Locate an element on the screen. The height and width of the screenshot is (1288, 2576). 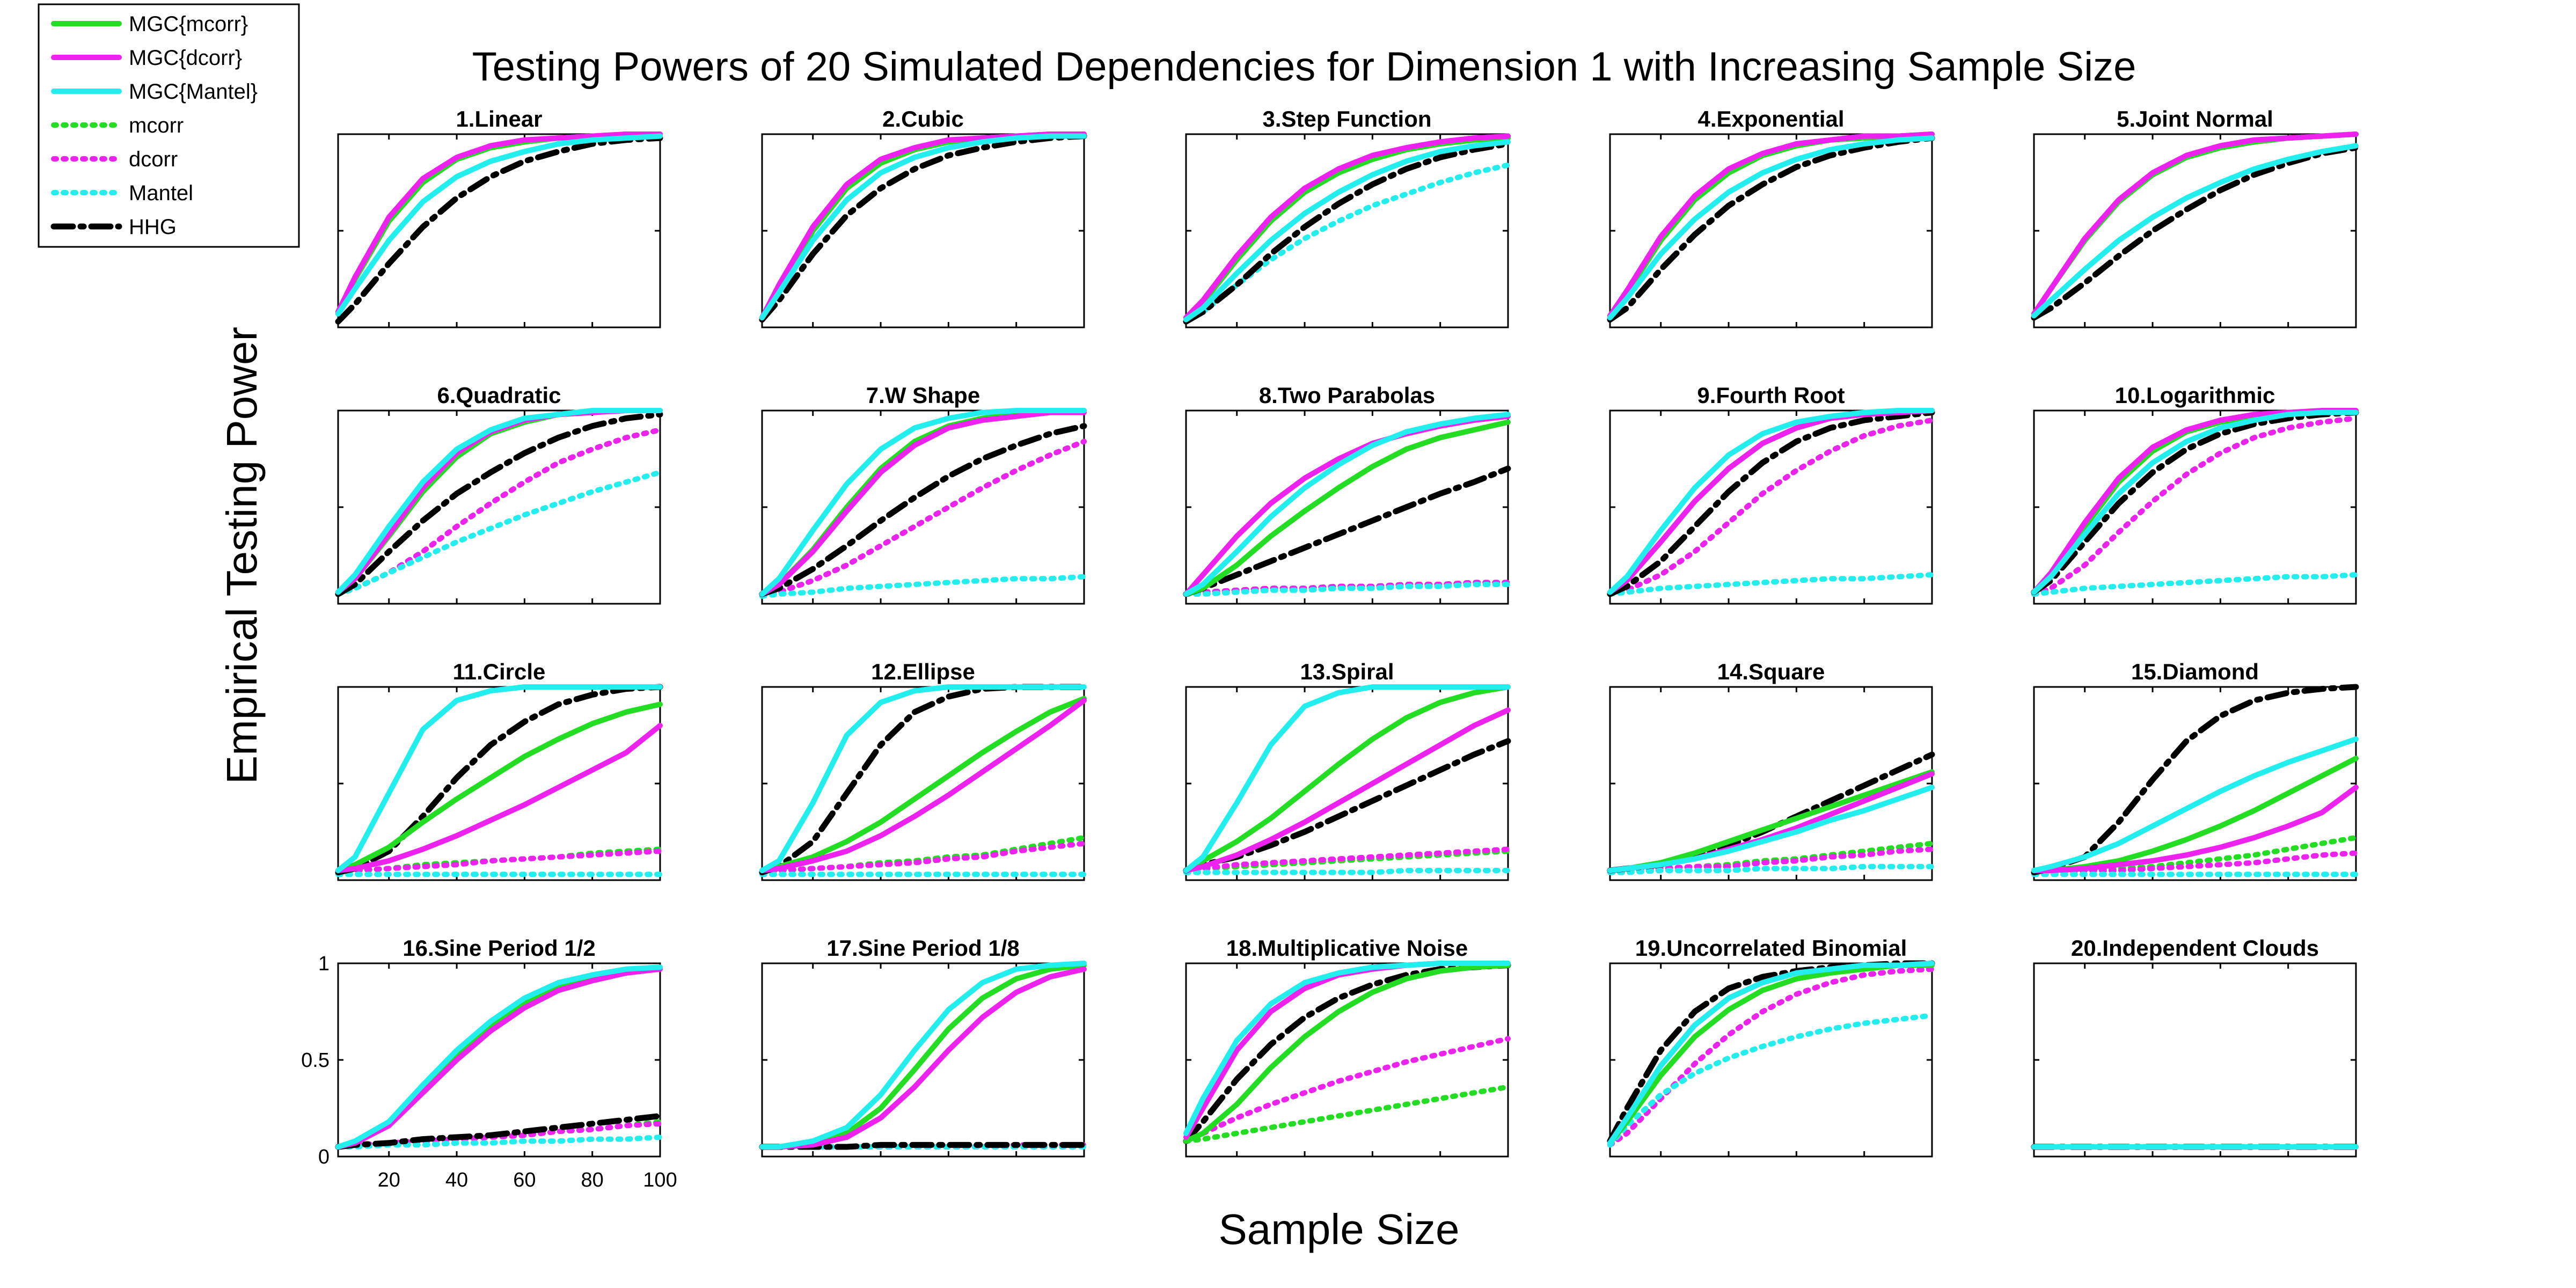
legend-label: MGC{mcorr} is located at coordinates (188, 24).